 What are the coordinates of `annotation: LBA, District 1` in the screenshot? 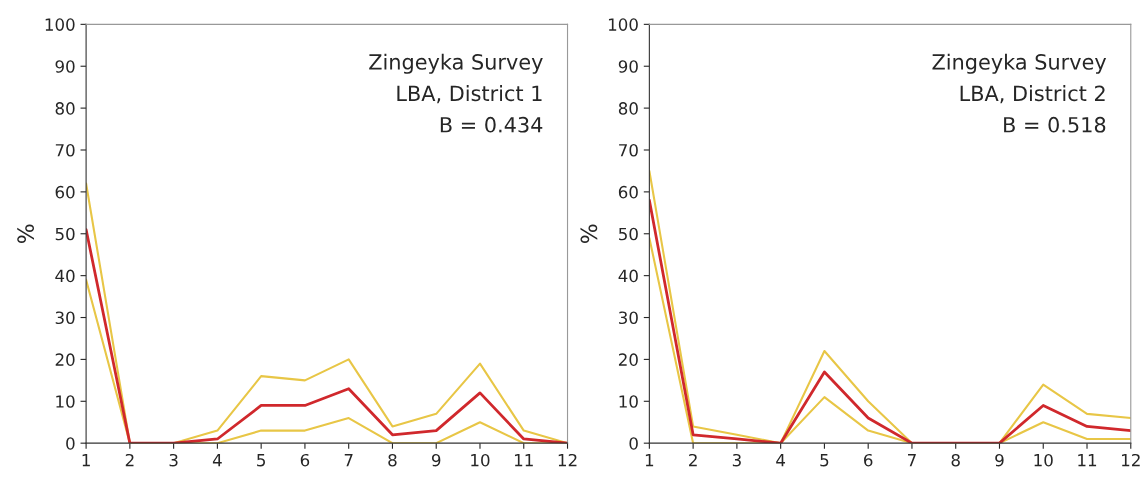 It's located at (469, 94).